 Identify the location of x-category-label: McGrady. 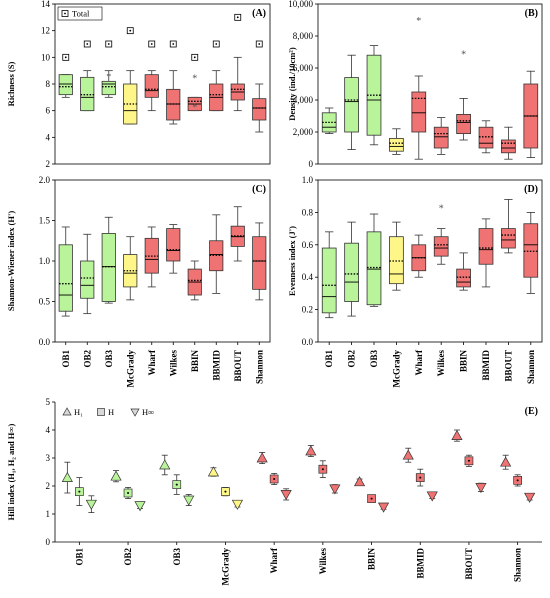
(396, 369).